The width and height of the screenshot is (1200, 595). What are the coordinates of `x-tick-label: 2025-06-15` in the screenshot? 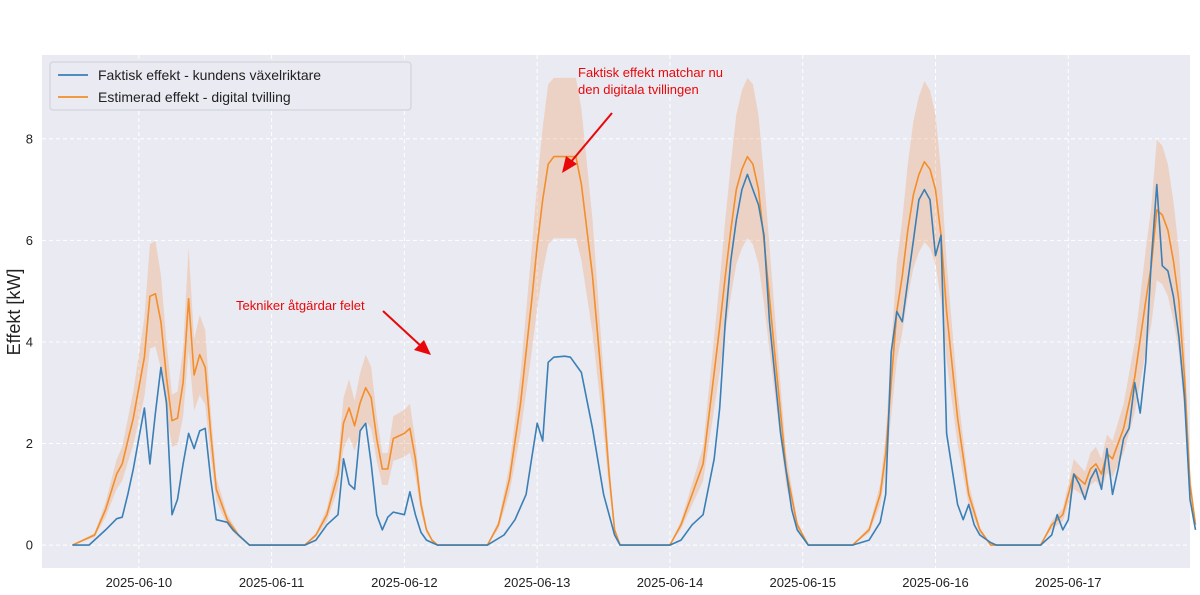 It's located at (802, 582).